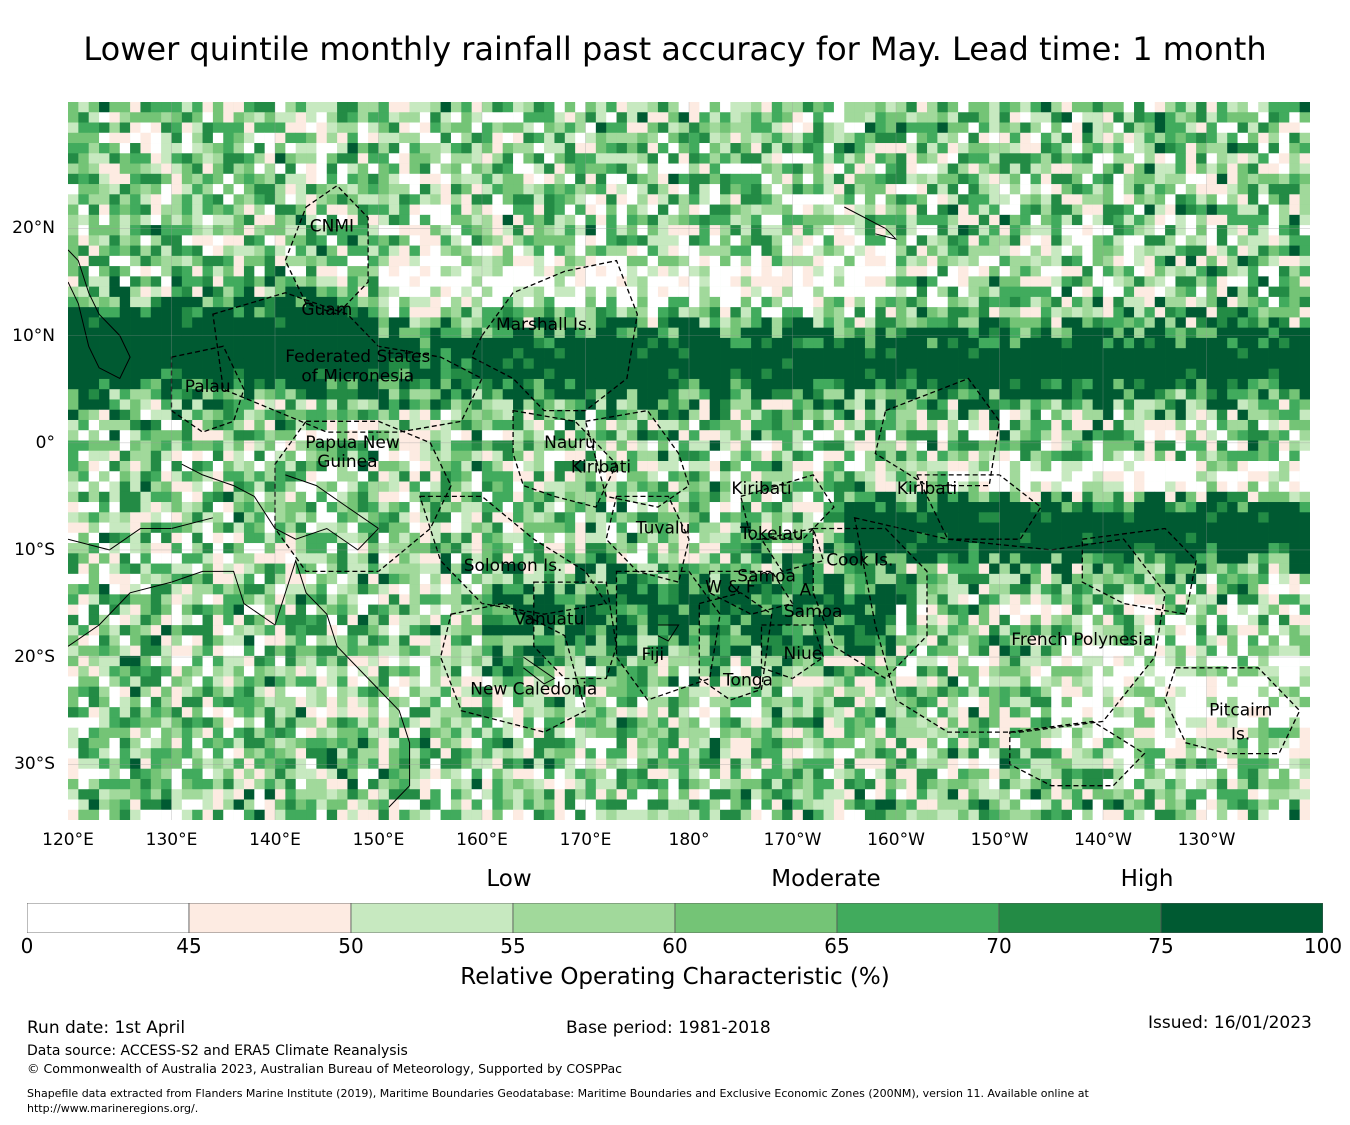  Describe the element at coordinates (34, 657) in the screenshot. I see `lat-tick-label: 20°S` at that location.